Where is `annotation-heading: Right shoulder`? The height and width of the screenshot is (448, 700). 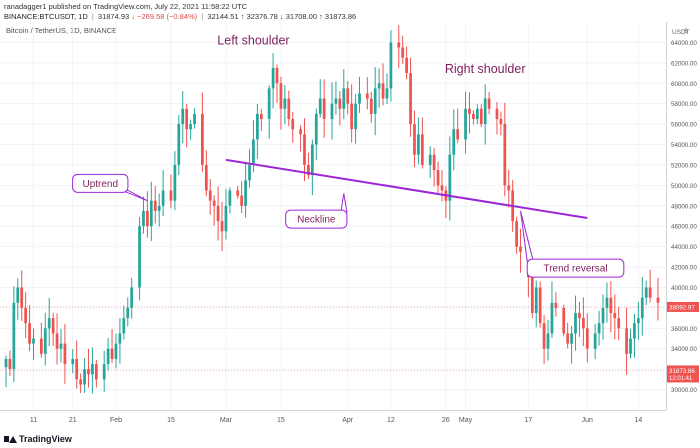 annotation-heading: Right shoulder is located at coordinates (485, 69).